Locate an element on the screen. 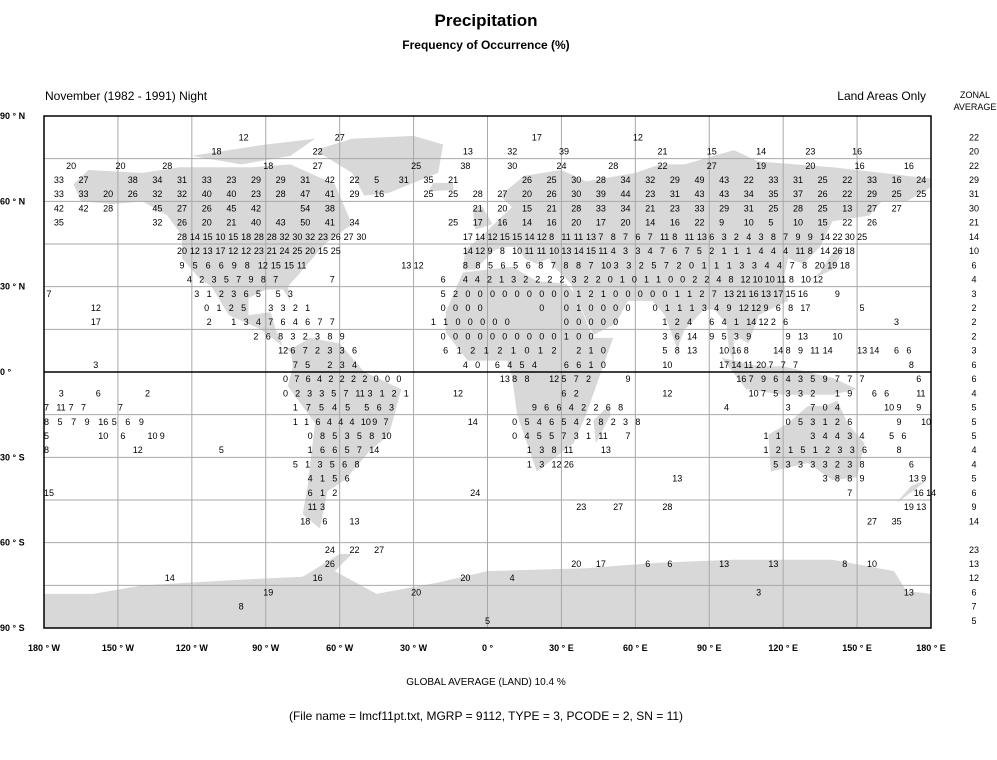 This screenshot has height=760, width=997. cell-value: 26 is located at coordinates (330, 564).